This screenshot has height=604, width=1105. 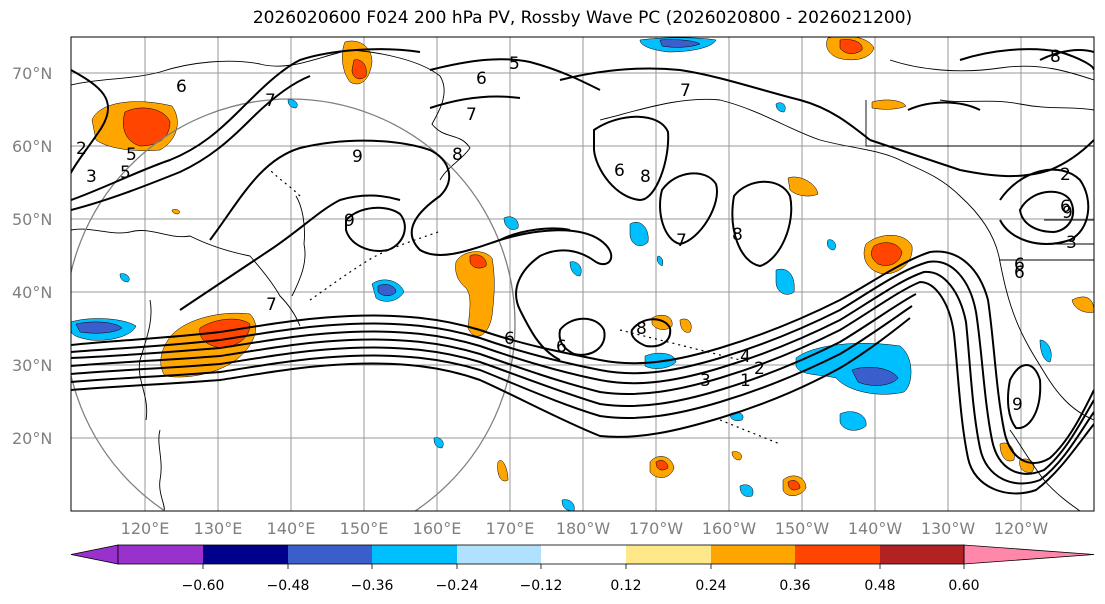 What do you see at coordinates (457, 586) in the screenshot?
I see `colorbar-tick: −0.24` at bounding box center [457, 586].